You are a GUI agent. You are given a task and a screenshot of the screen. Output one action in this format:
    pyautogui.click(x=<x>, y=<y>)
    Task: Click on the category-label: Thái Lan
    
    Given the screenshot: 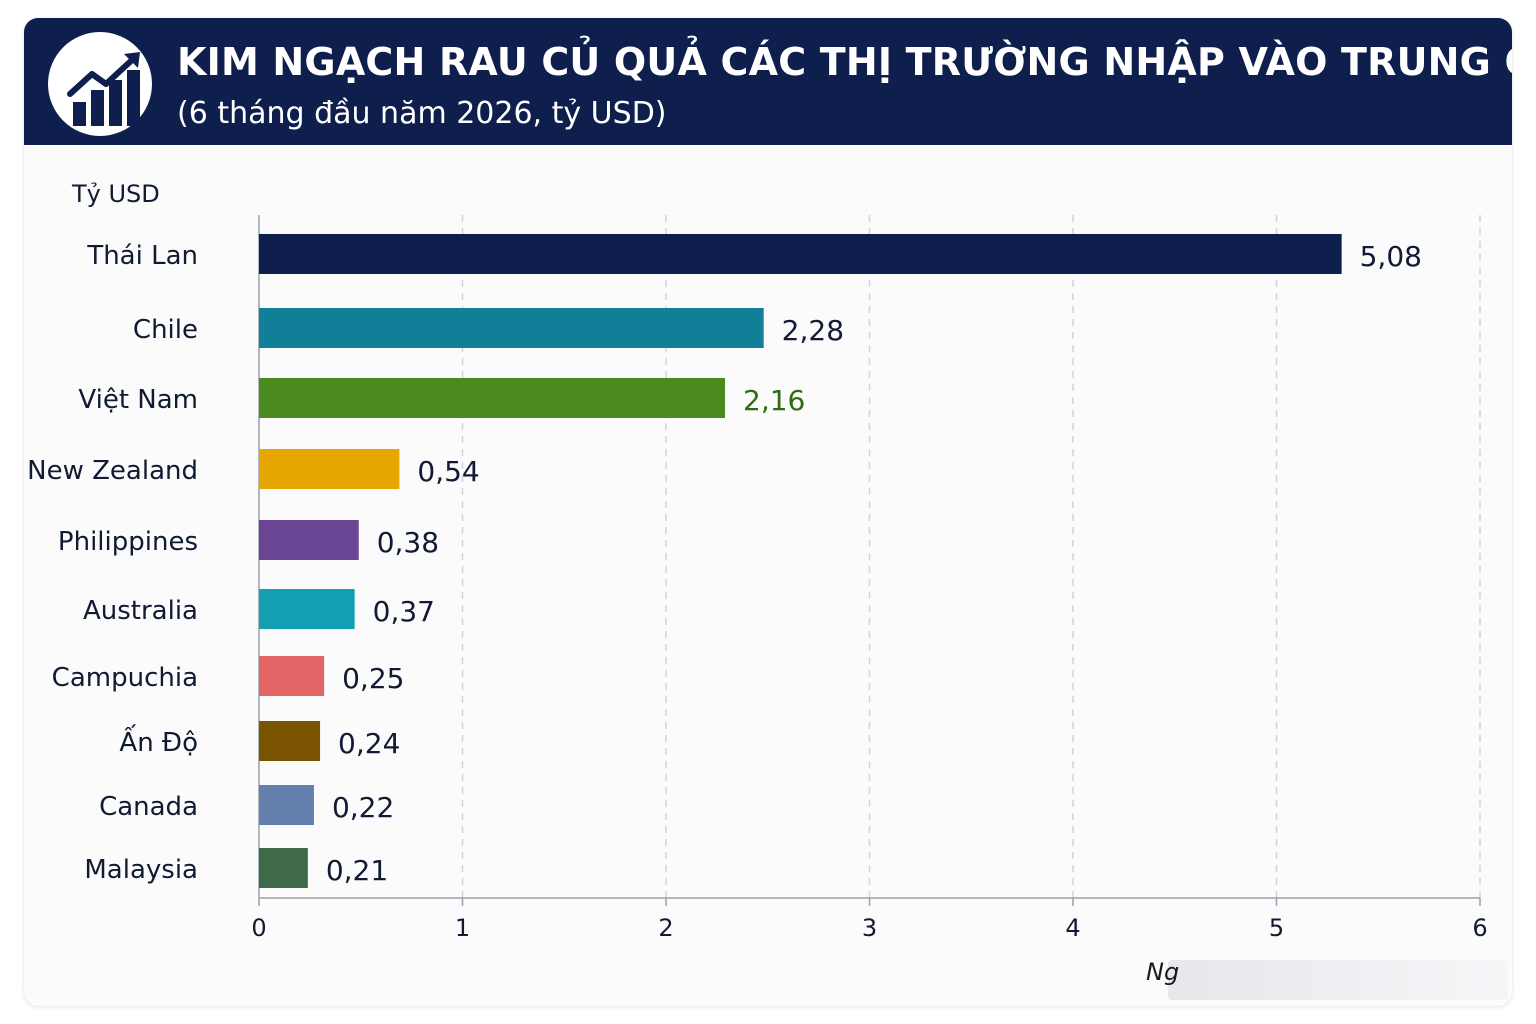 What is the action you would take?
    pyautogui.click(x=142, y=256)
    